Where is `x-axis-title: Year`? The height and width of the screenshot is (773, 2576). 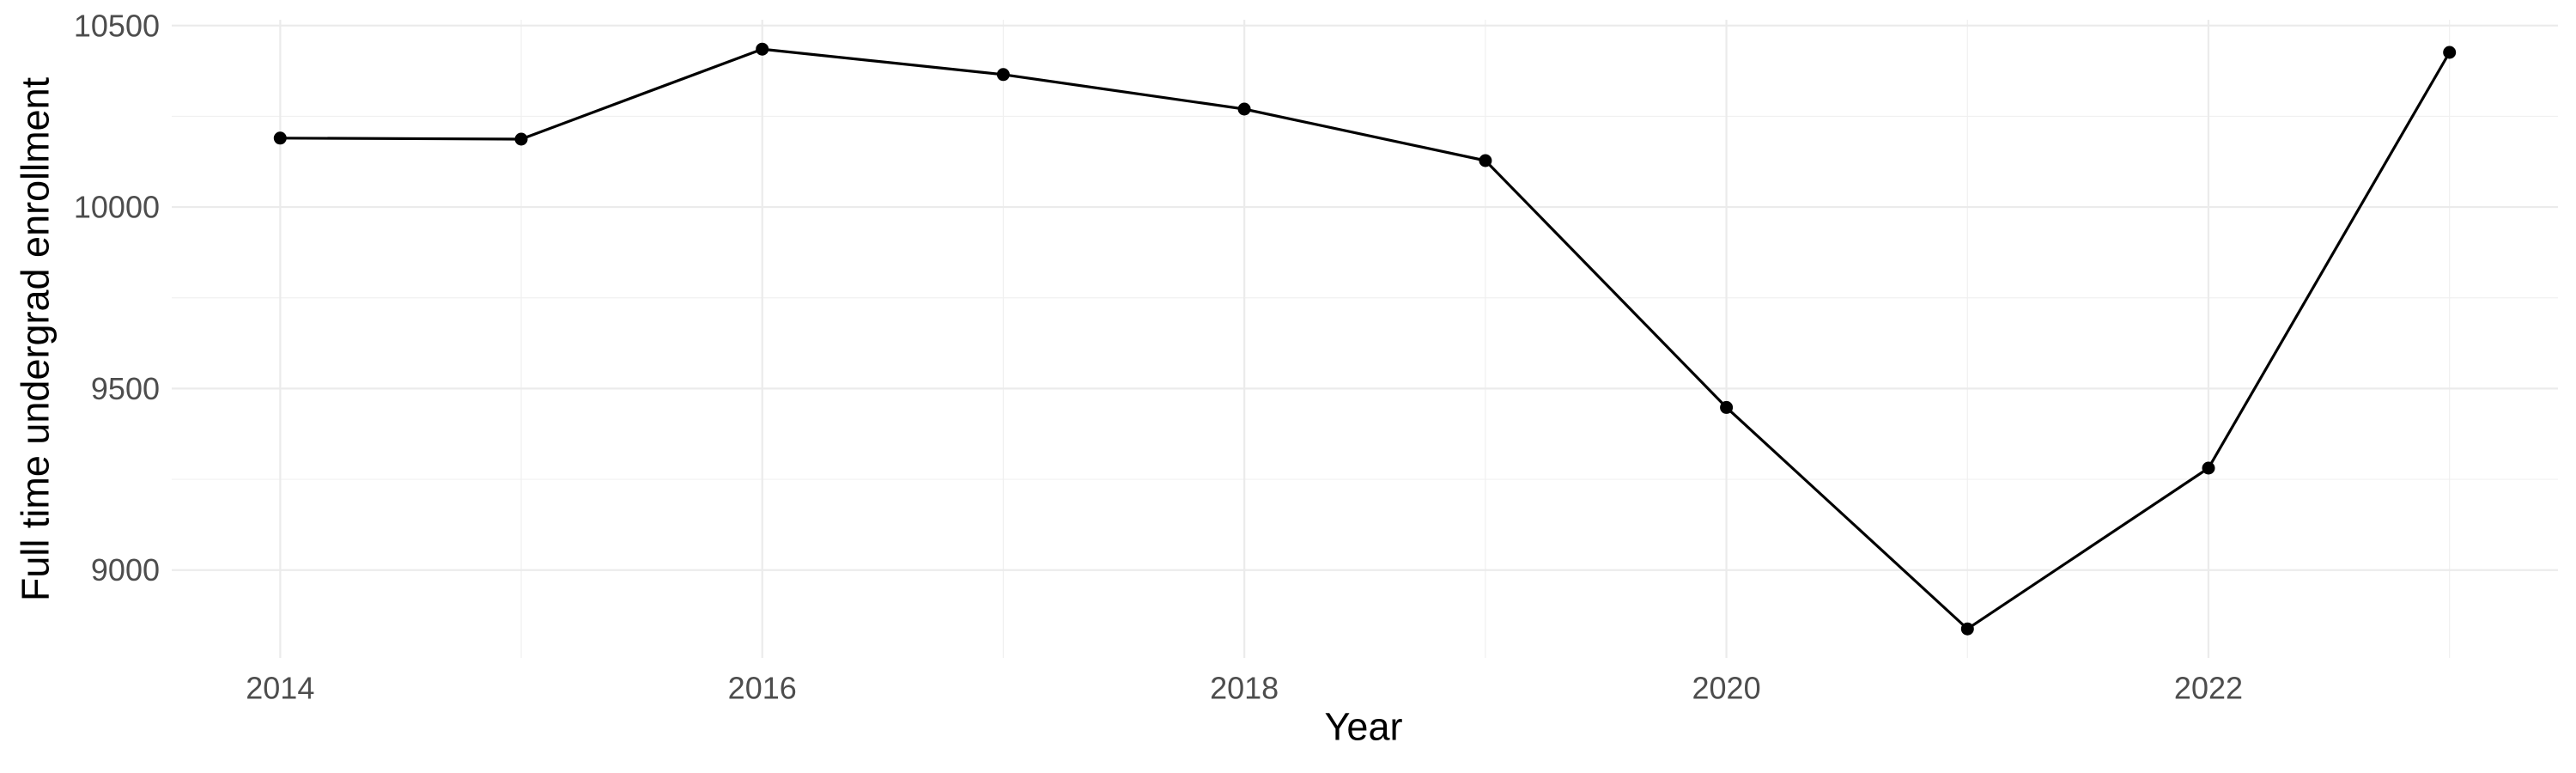
x-axis-title: Year is located at coordinates (1363, 726).